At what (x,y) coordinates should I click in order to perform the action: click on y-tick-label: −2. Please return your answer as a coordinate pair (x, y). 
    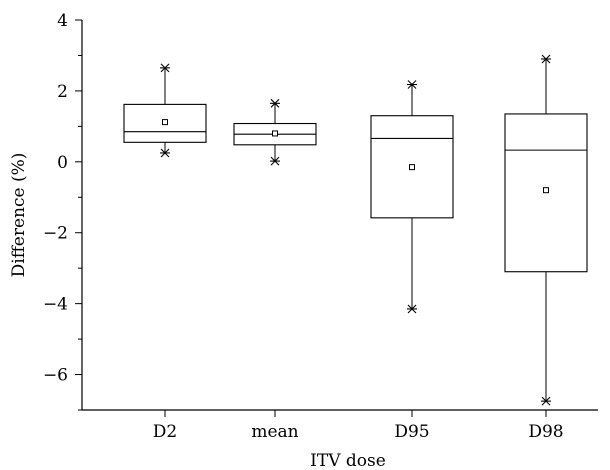
    Looking at the image, I should click on (55, 234).